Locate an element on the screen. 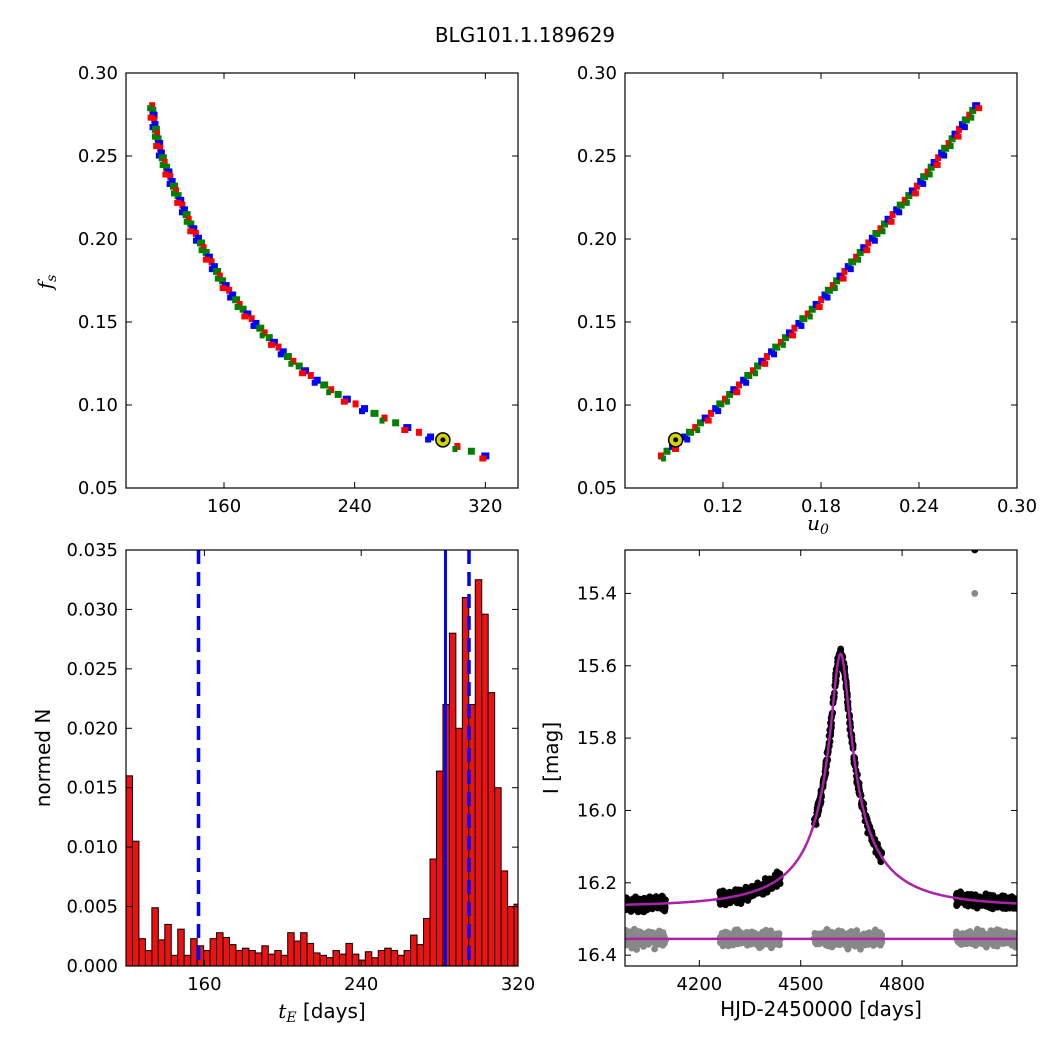  x-tick-label: 320 is located at coordinates (518, 984).